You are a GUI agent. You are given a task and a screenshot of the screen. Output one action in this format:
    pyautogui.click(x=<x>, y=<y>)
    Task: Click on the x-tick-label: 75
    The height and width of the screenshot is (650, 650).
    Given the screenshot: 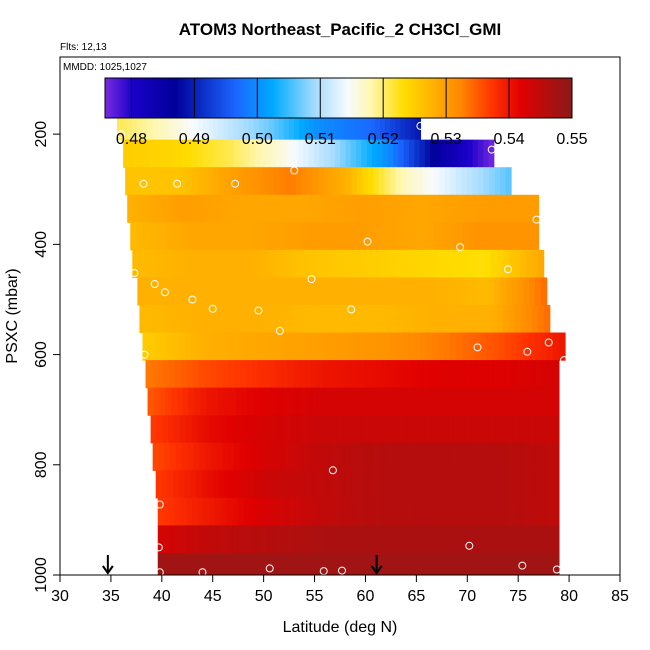 What is the action you would take?
    pyautogui.click(x=518, y=596)
    